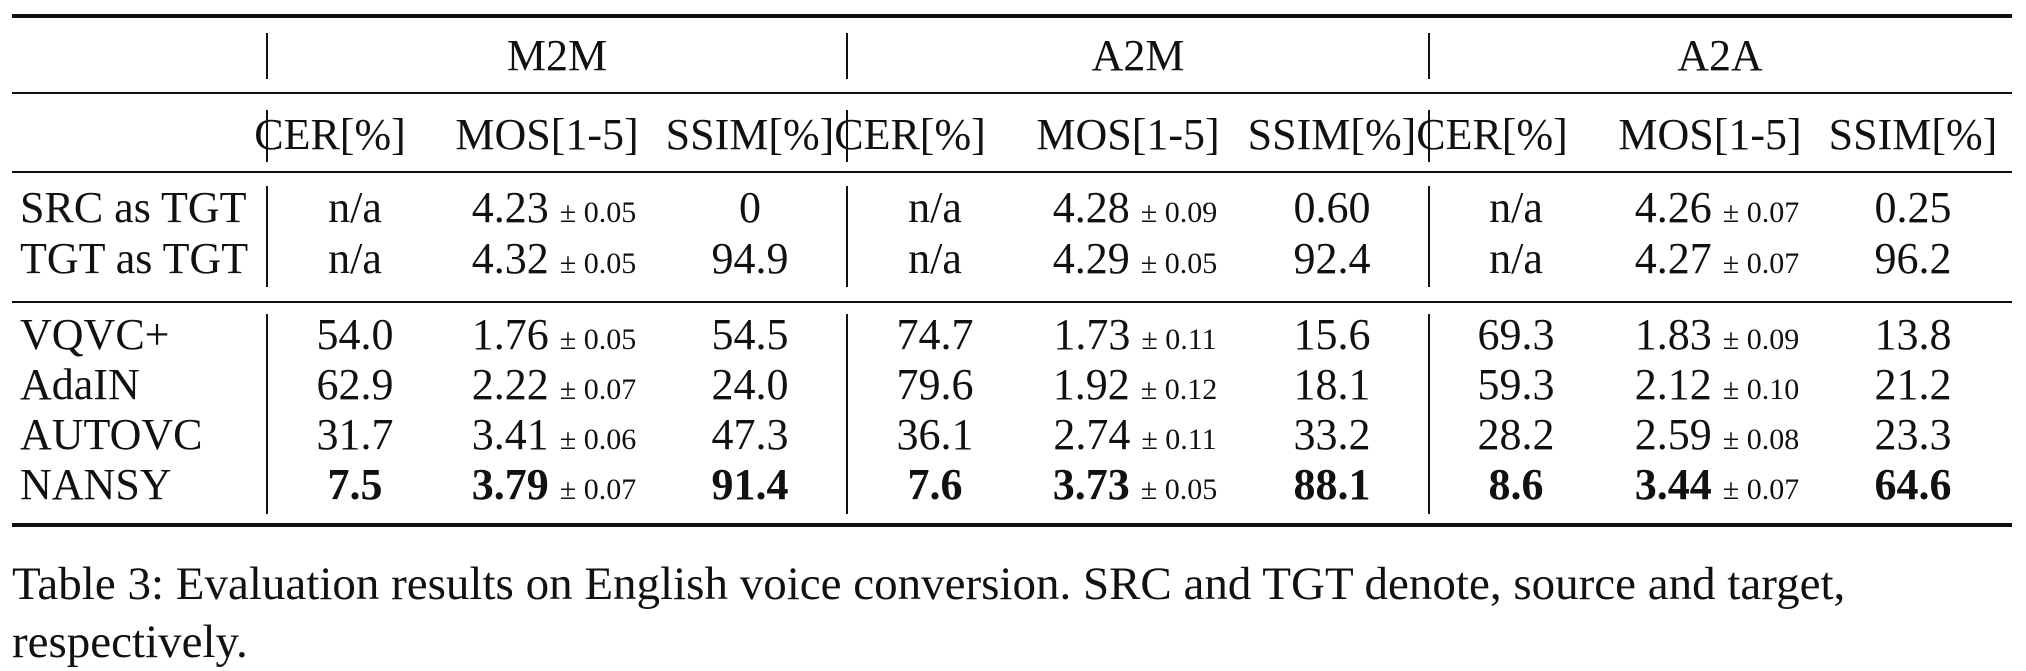 The height and width of the screenshot is (671, 2026). What do you see at coordinates (847, 236) in the screenshot?
I see `vline-2-upper` at bounding box center [847, 236].